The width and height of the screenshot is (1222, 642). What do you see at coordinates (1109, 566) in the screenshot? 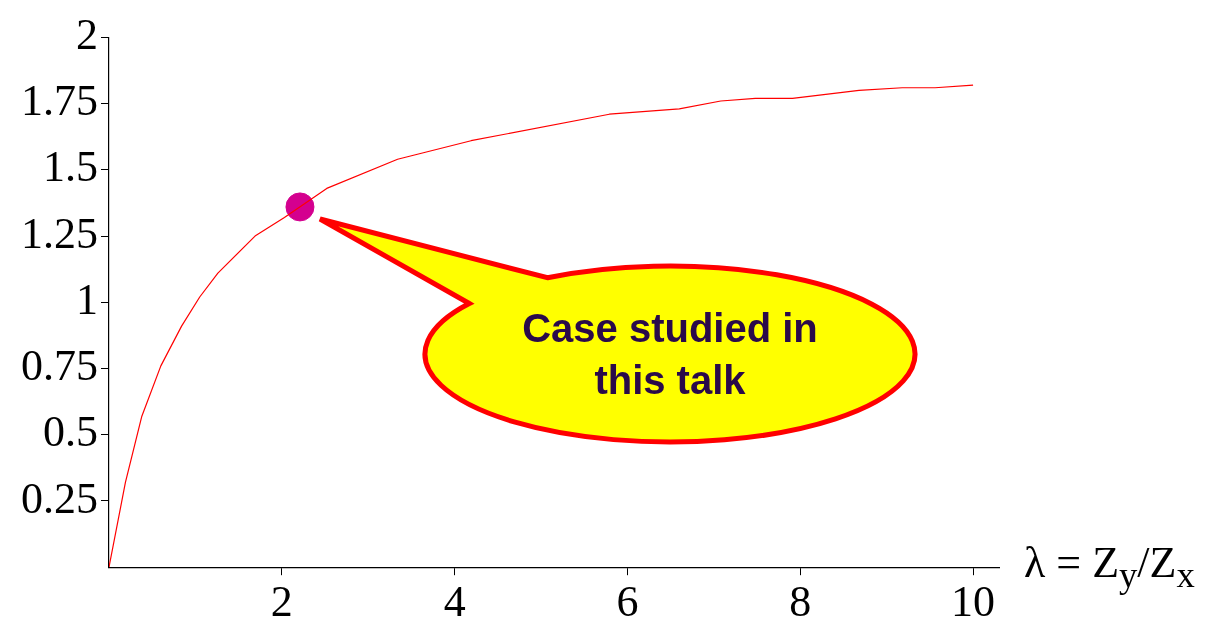
I see `x-axis-title: λ = Z$_{y}$/Z$_{x}$` at bounding box center [1109, 566].